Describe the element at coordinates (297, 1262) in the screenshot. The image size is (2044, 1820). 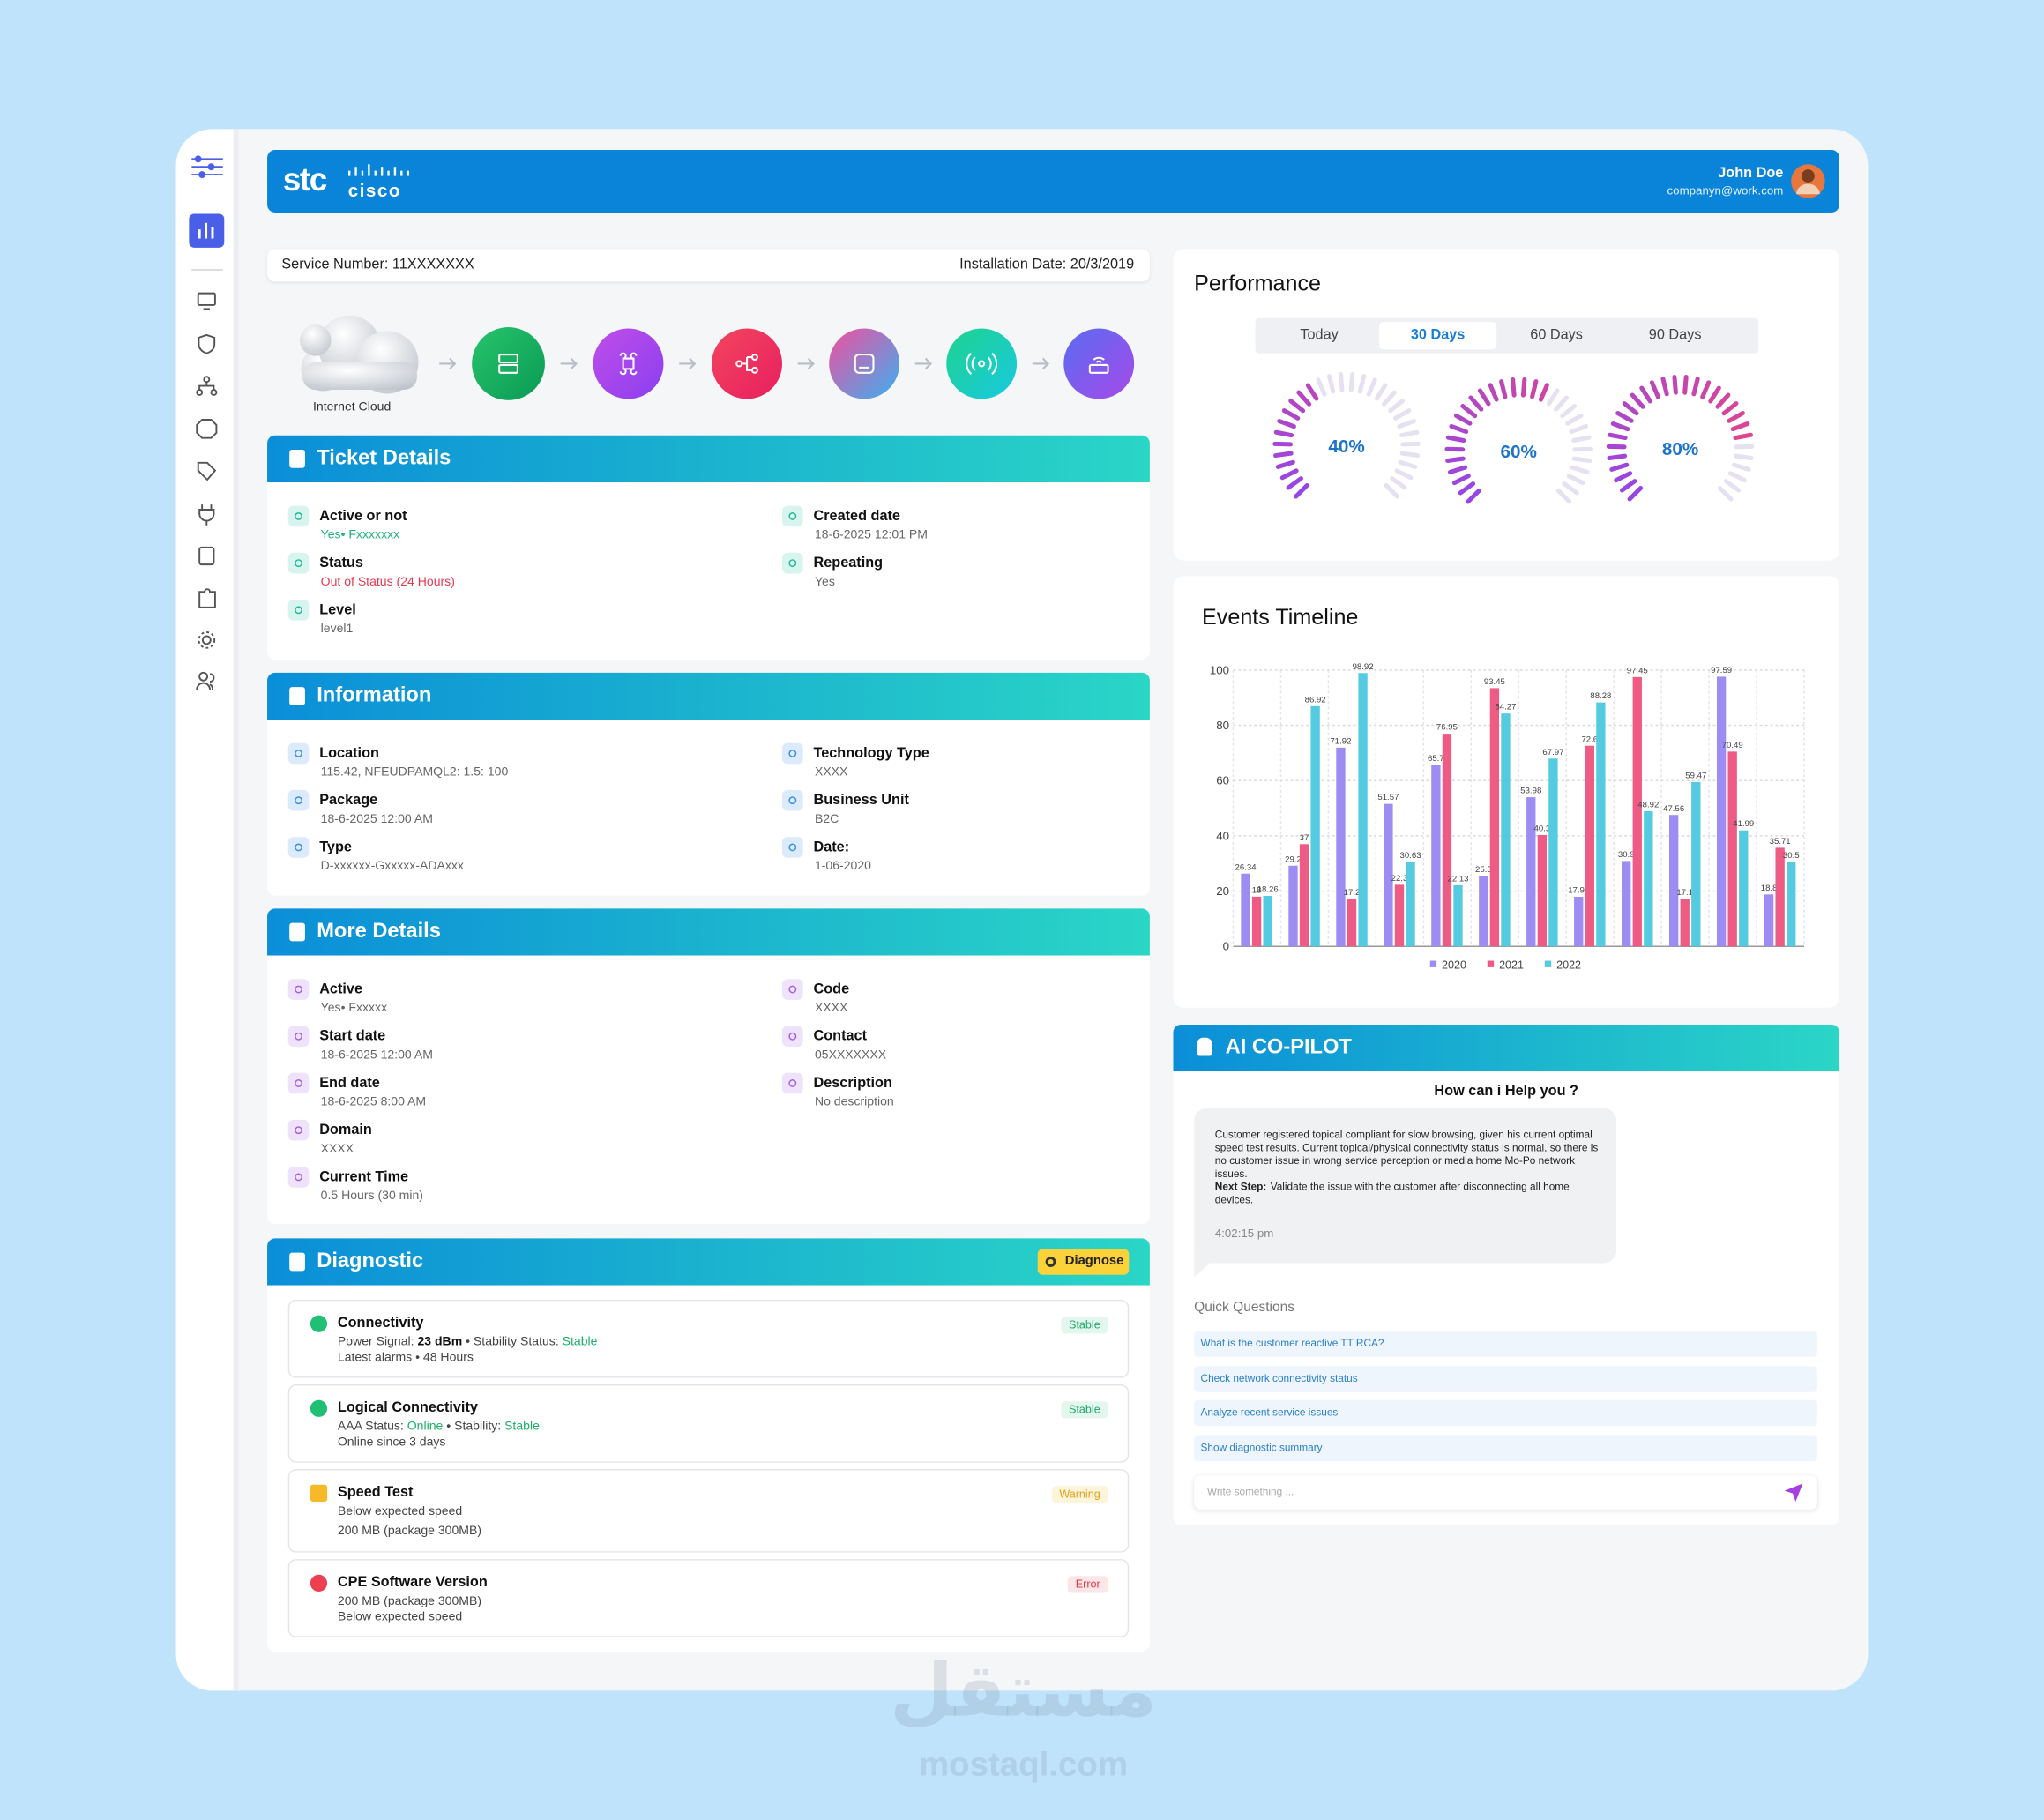
I see `section-icon` at that location.